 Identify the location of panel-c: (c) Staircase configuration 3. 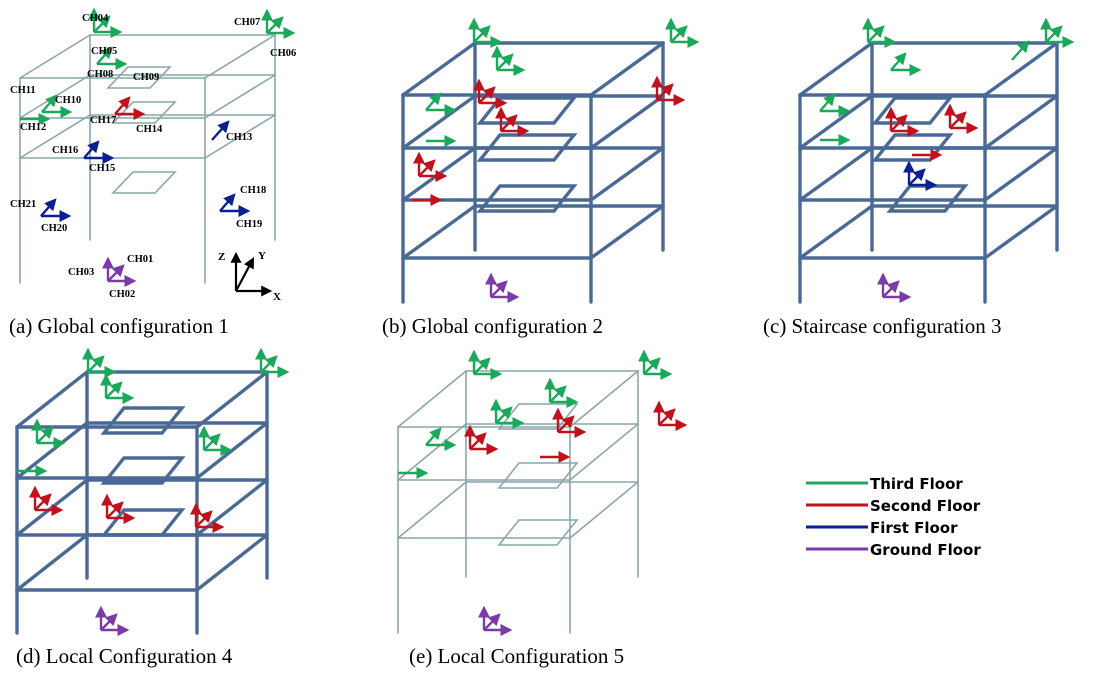
(919, 177).